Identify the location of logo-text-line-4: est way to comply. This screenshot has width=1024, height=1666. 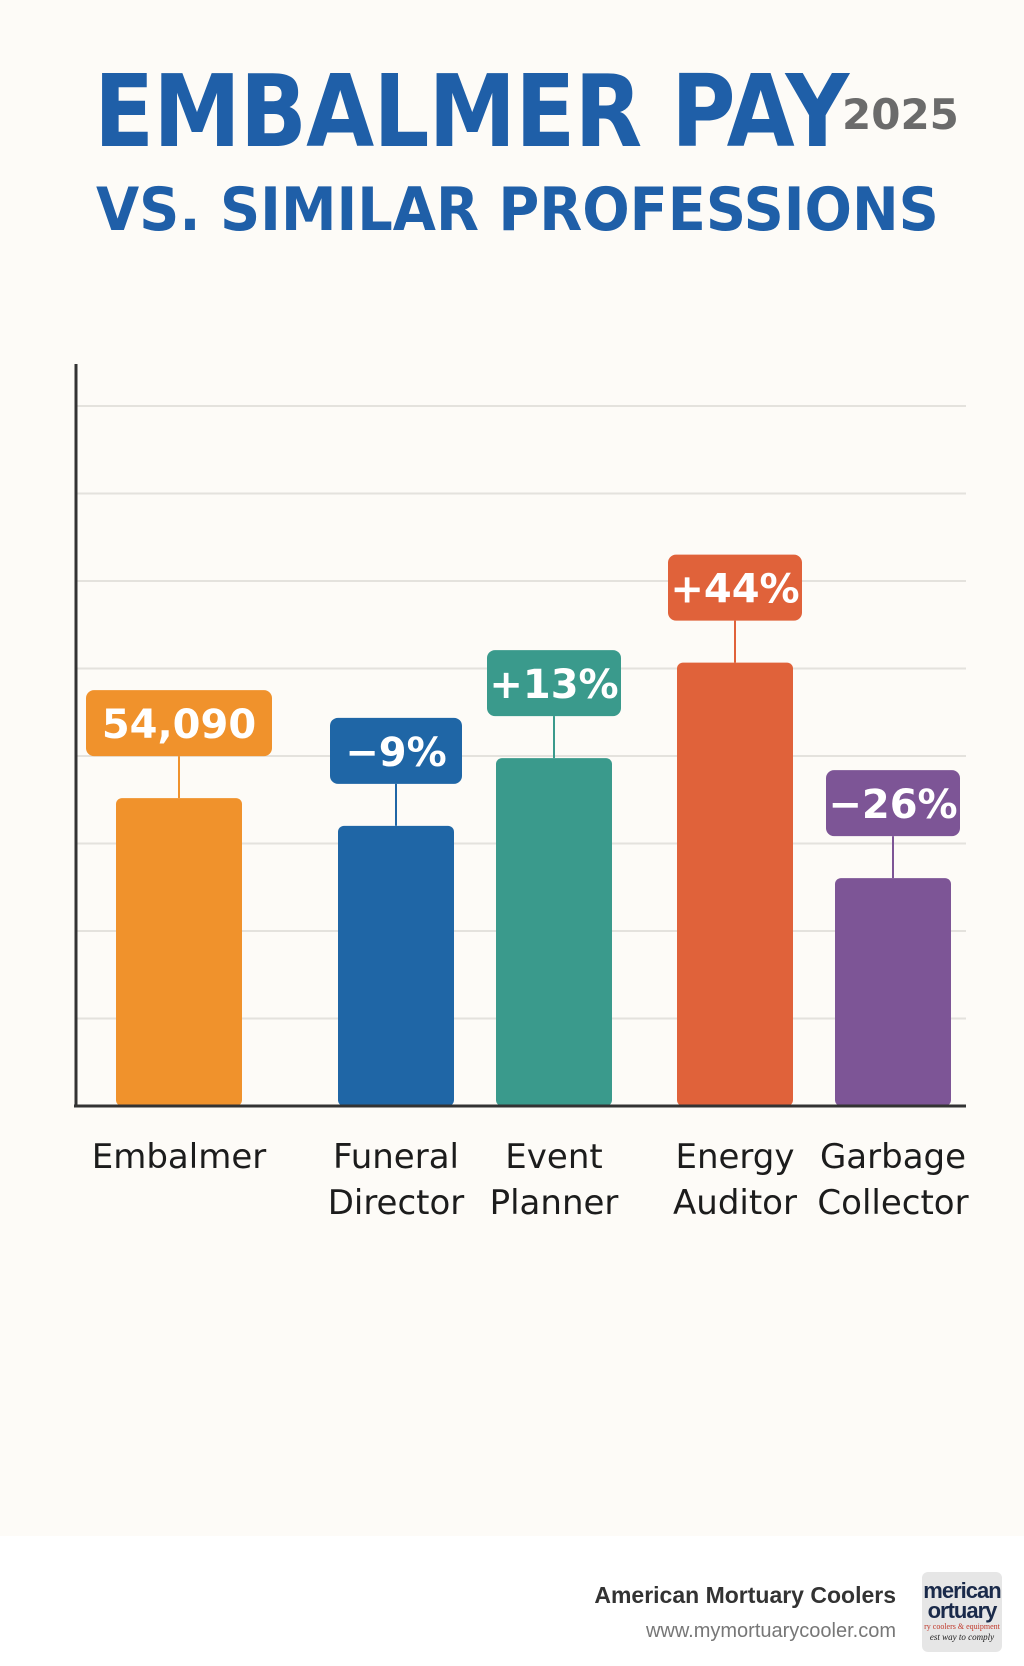
(962, 1637).